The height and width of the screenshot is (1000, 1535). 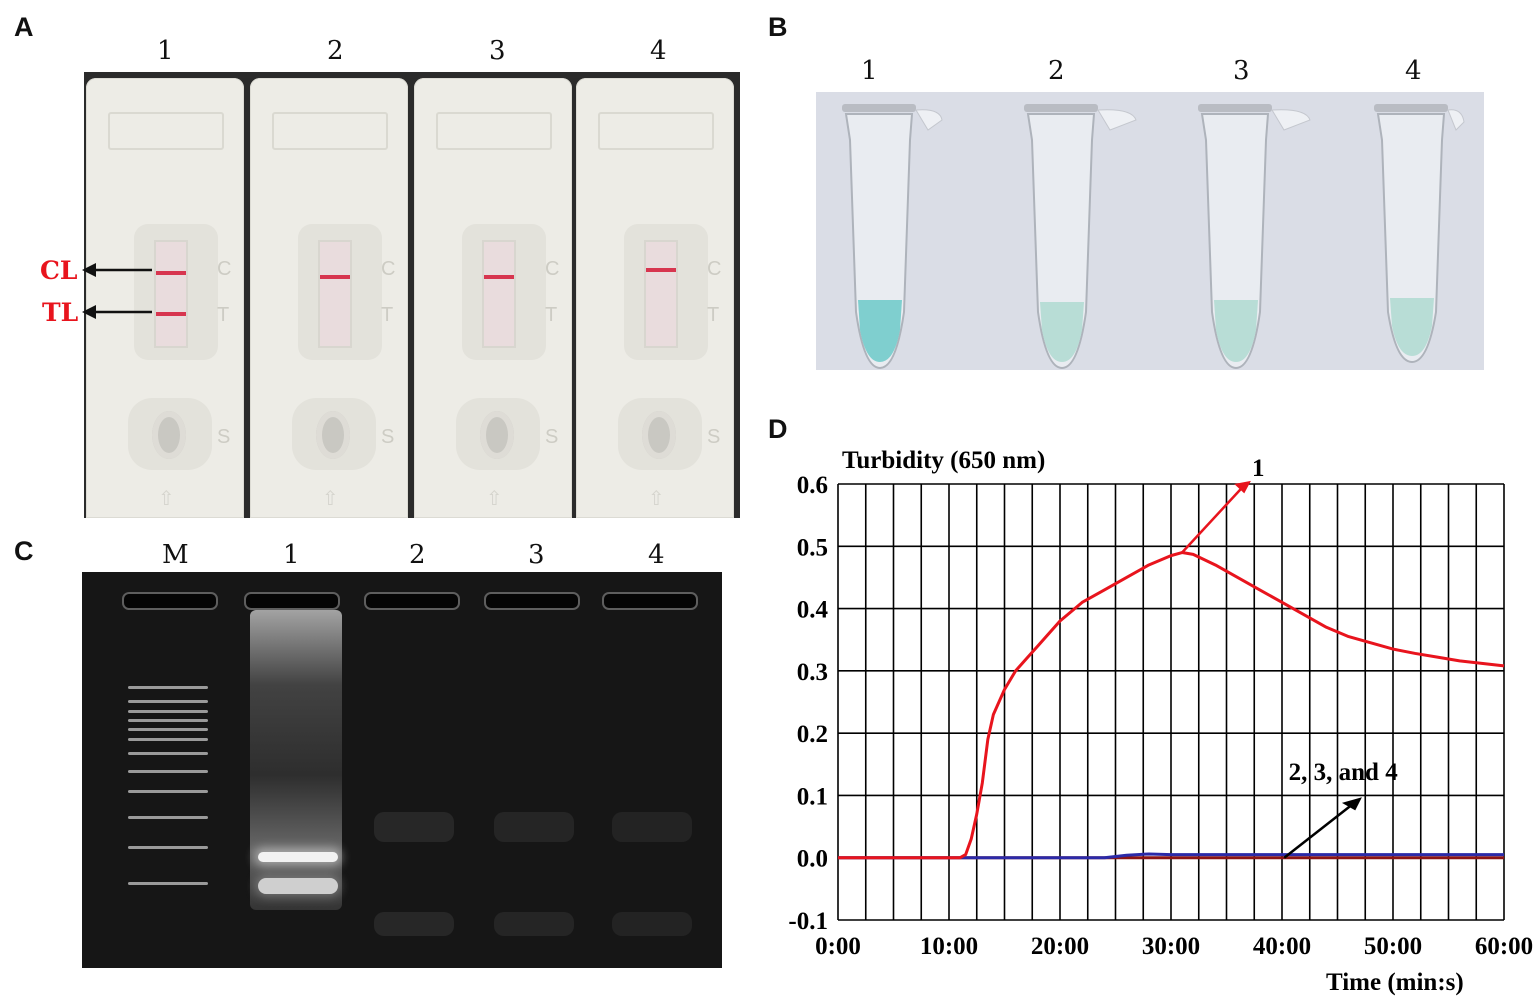 I want to click on x-tick-label: 60:00, so click(x=1504, y=946).